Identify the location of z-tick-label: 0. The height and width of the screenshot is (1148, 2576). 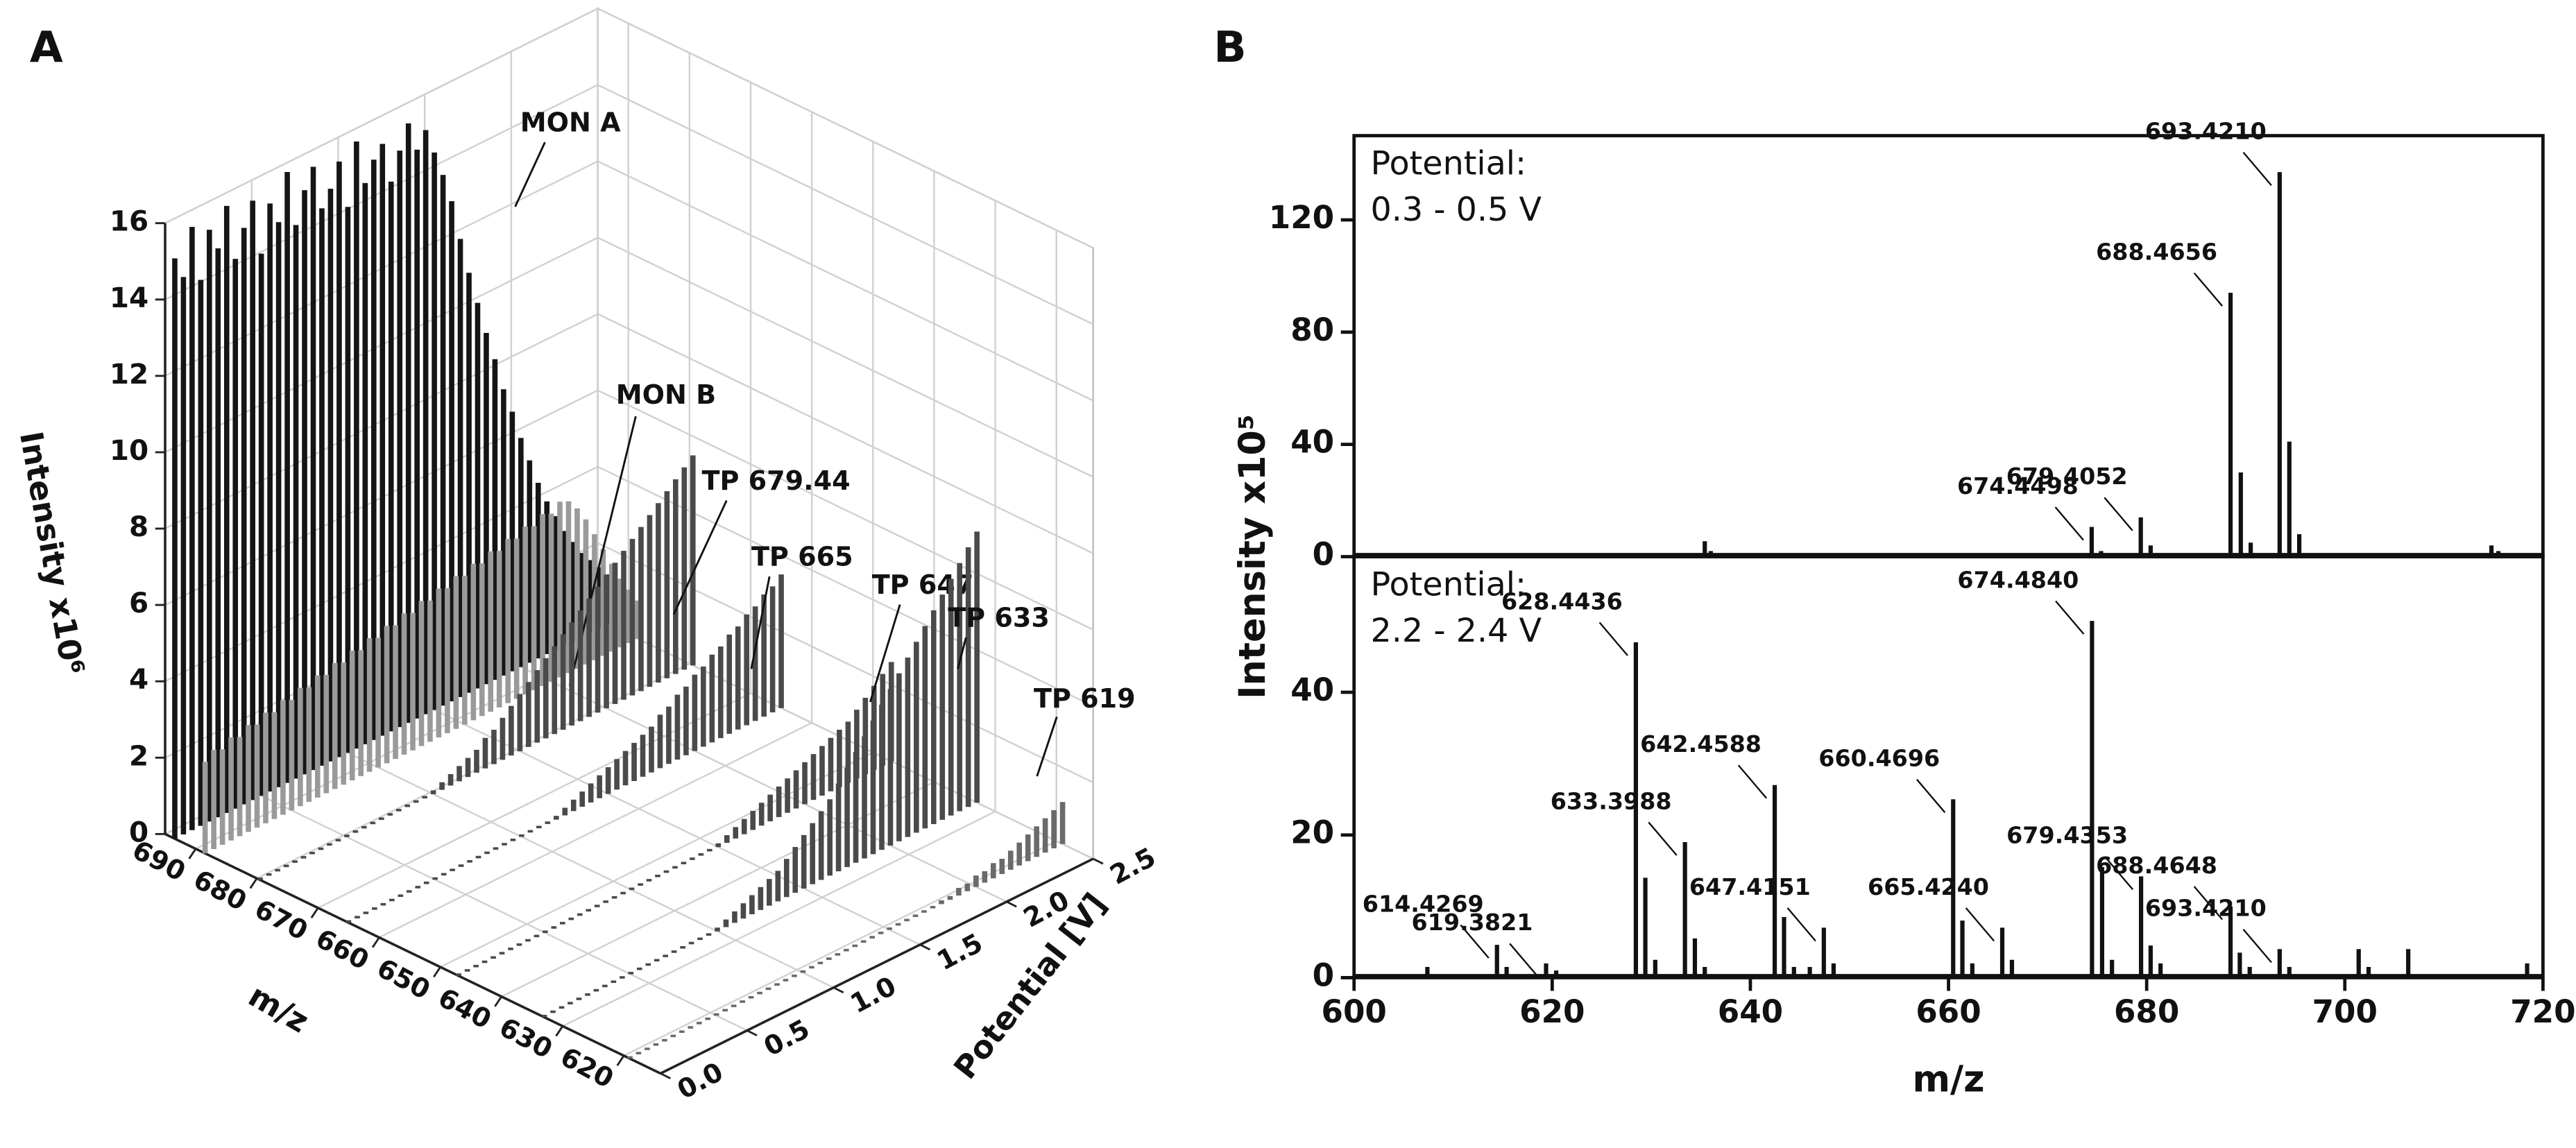
(138, 831).